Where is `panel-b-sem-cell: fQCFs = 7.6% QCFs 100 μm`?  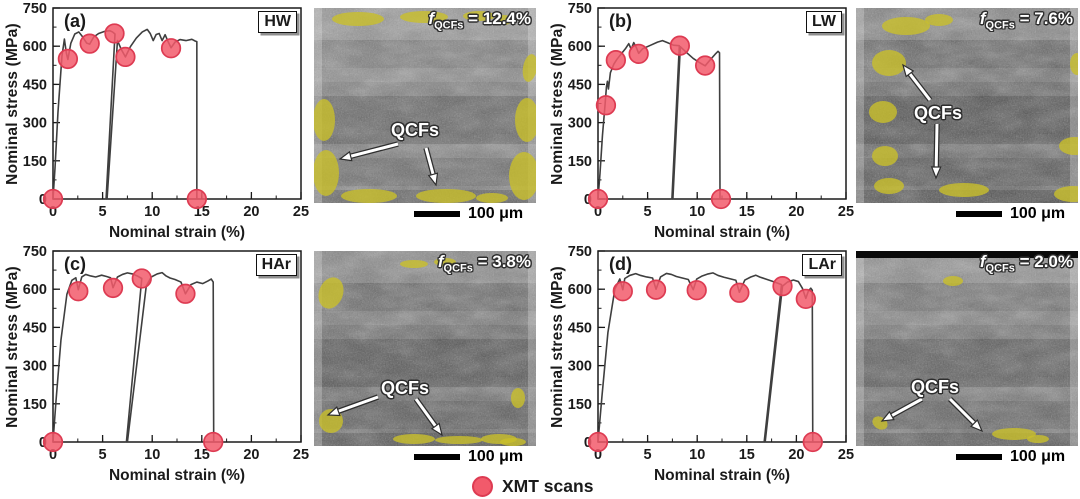
panel-b-sem-cell: fQCFs = 7.6% QCFs 100 μm is located at coordinates (967, 117).